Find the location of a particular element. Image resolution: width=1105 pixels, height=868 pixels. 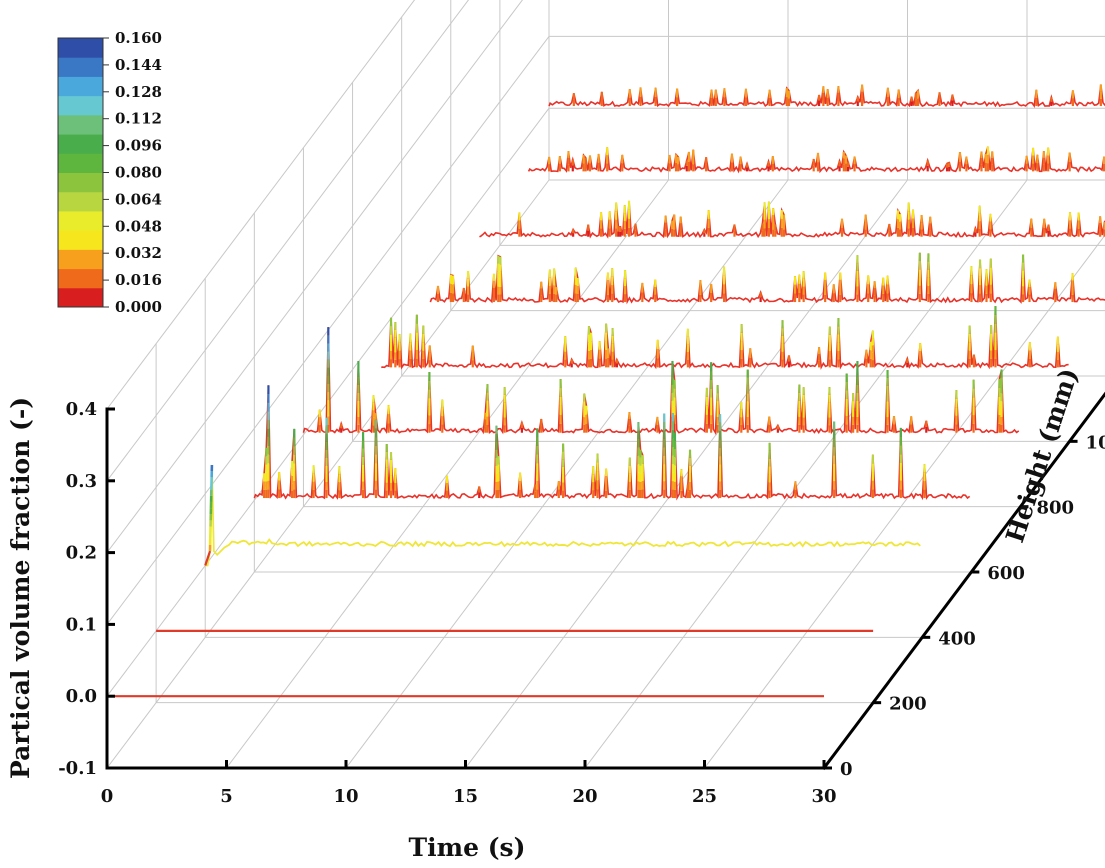

series-400mm is located at coordinates (562, 515).